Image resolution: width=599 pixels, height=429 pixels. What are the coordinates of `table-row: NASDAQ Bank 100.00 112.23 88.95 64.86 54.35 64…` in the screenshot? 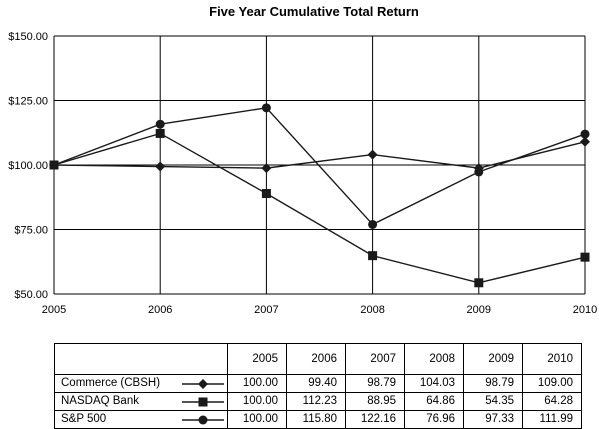 It's located at (318, 401).